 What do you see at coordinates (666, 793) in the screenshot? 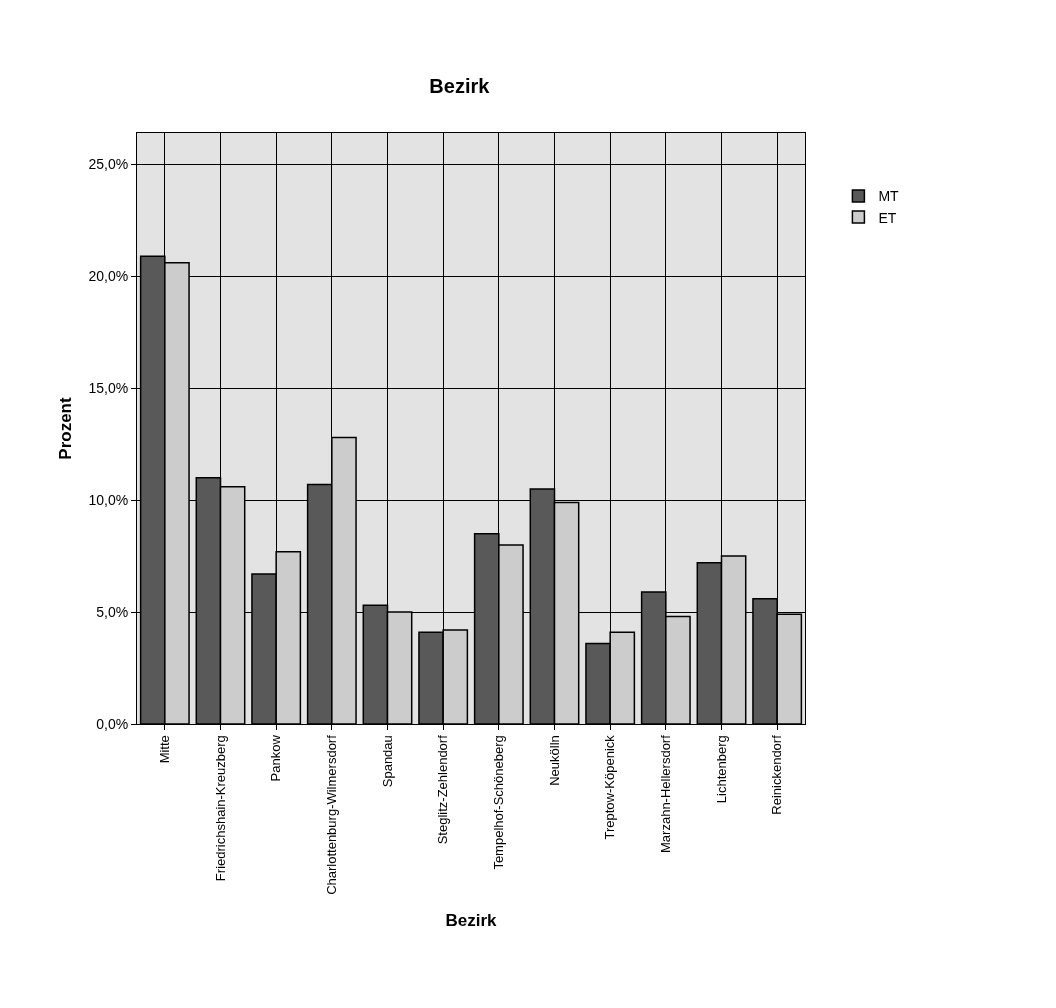
I see `x-tick-label: Marzahn-Hellersdorf` at bounding box center [666, 793].